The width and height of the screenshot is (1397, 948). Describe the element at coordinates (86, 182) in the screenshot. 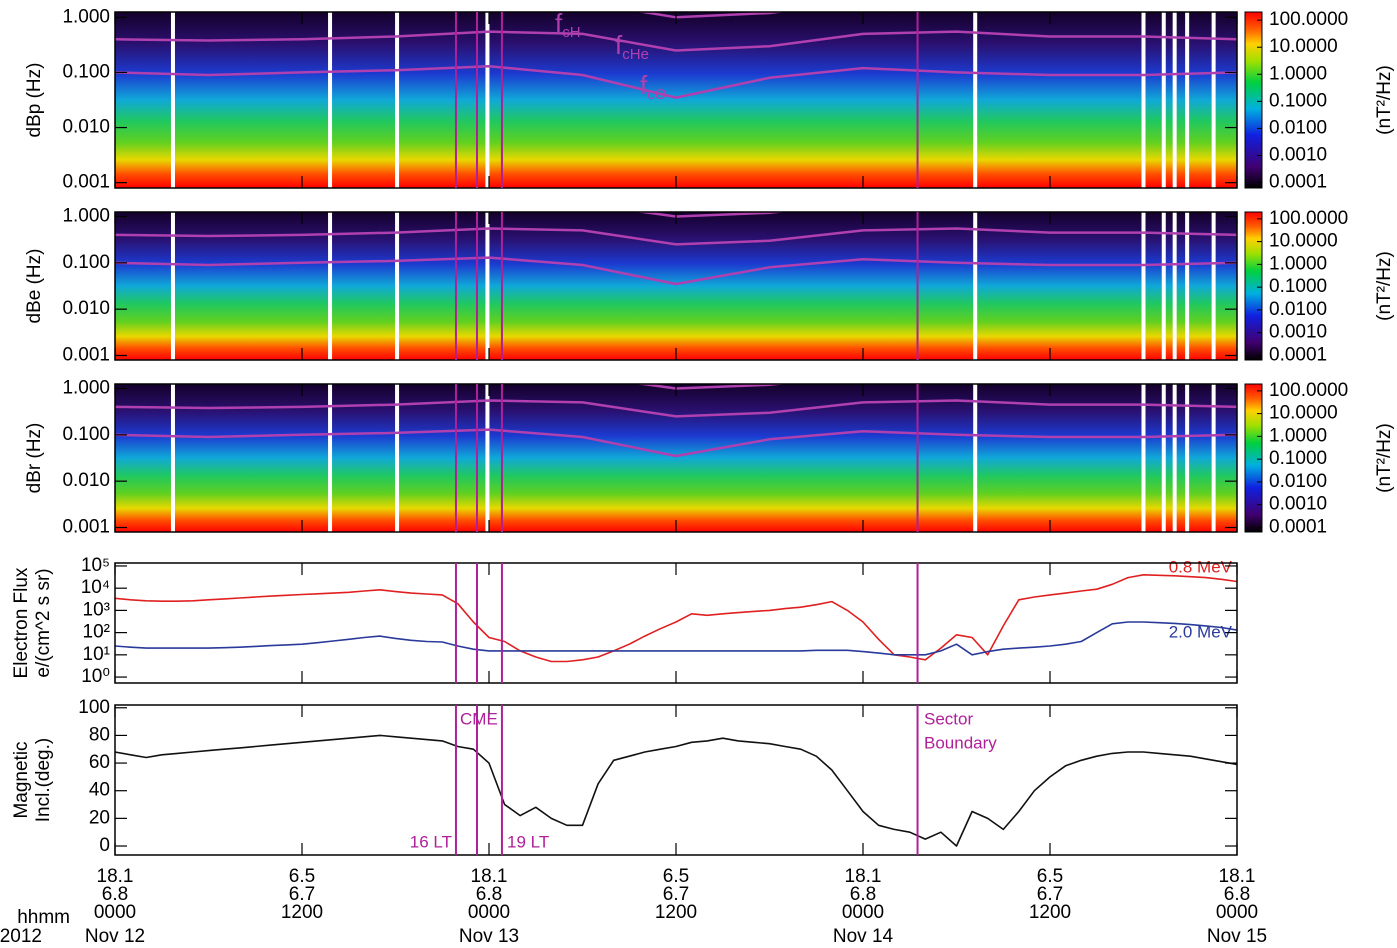

I see `y-tick-label: 0.001` at that location.